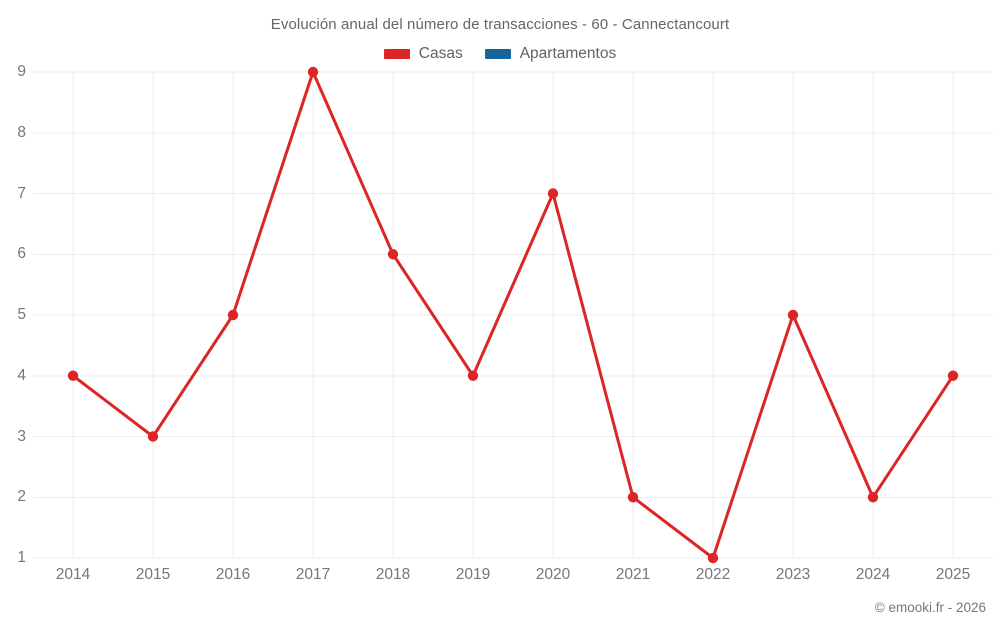 The width and height of the screenshot is (1000, 625). What do you see at coordinates (21, 436) in the screenshot?
I see `y-axis-tick-label: 3` at bounding box center [21, 436].